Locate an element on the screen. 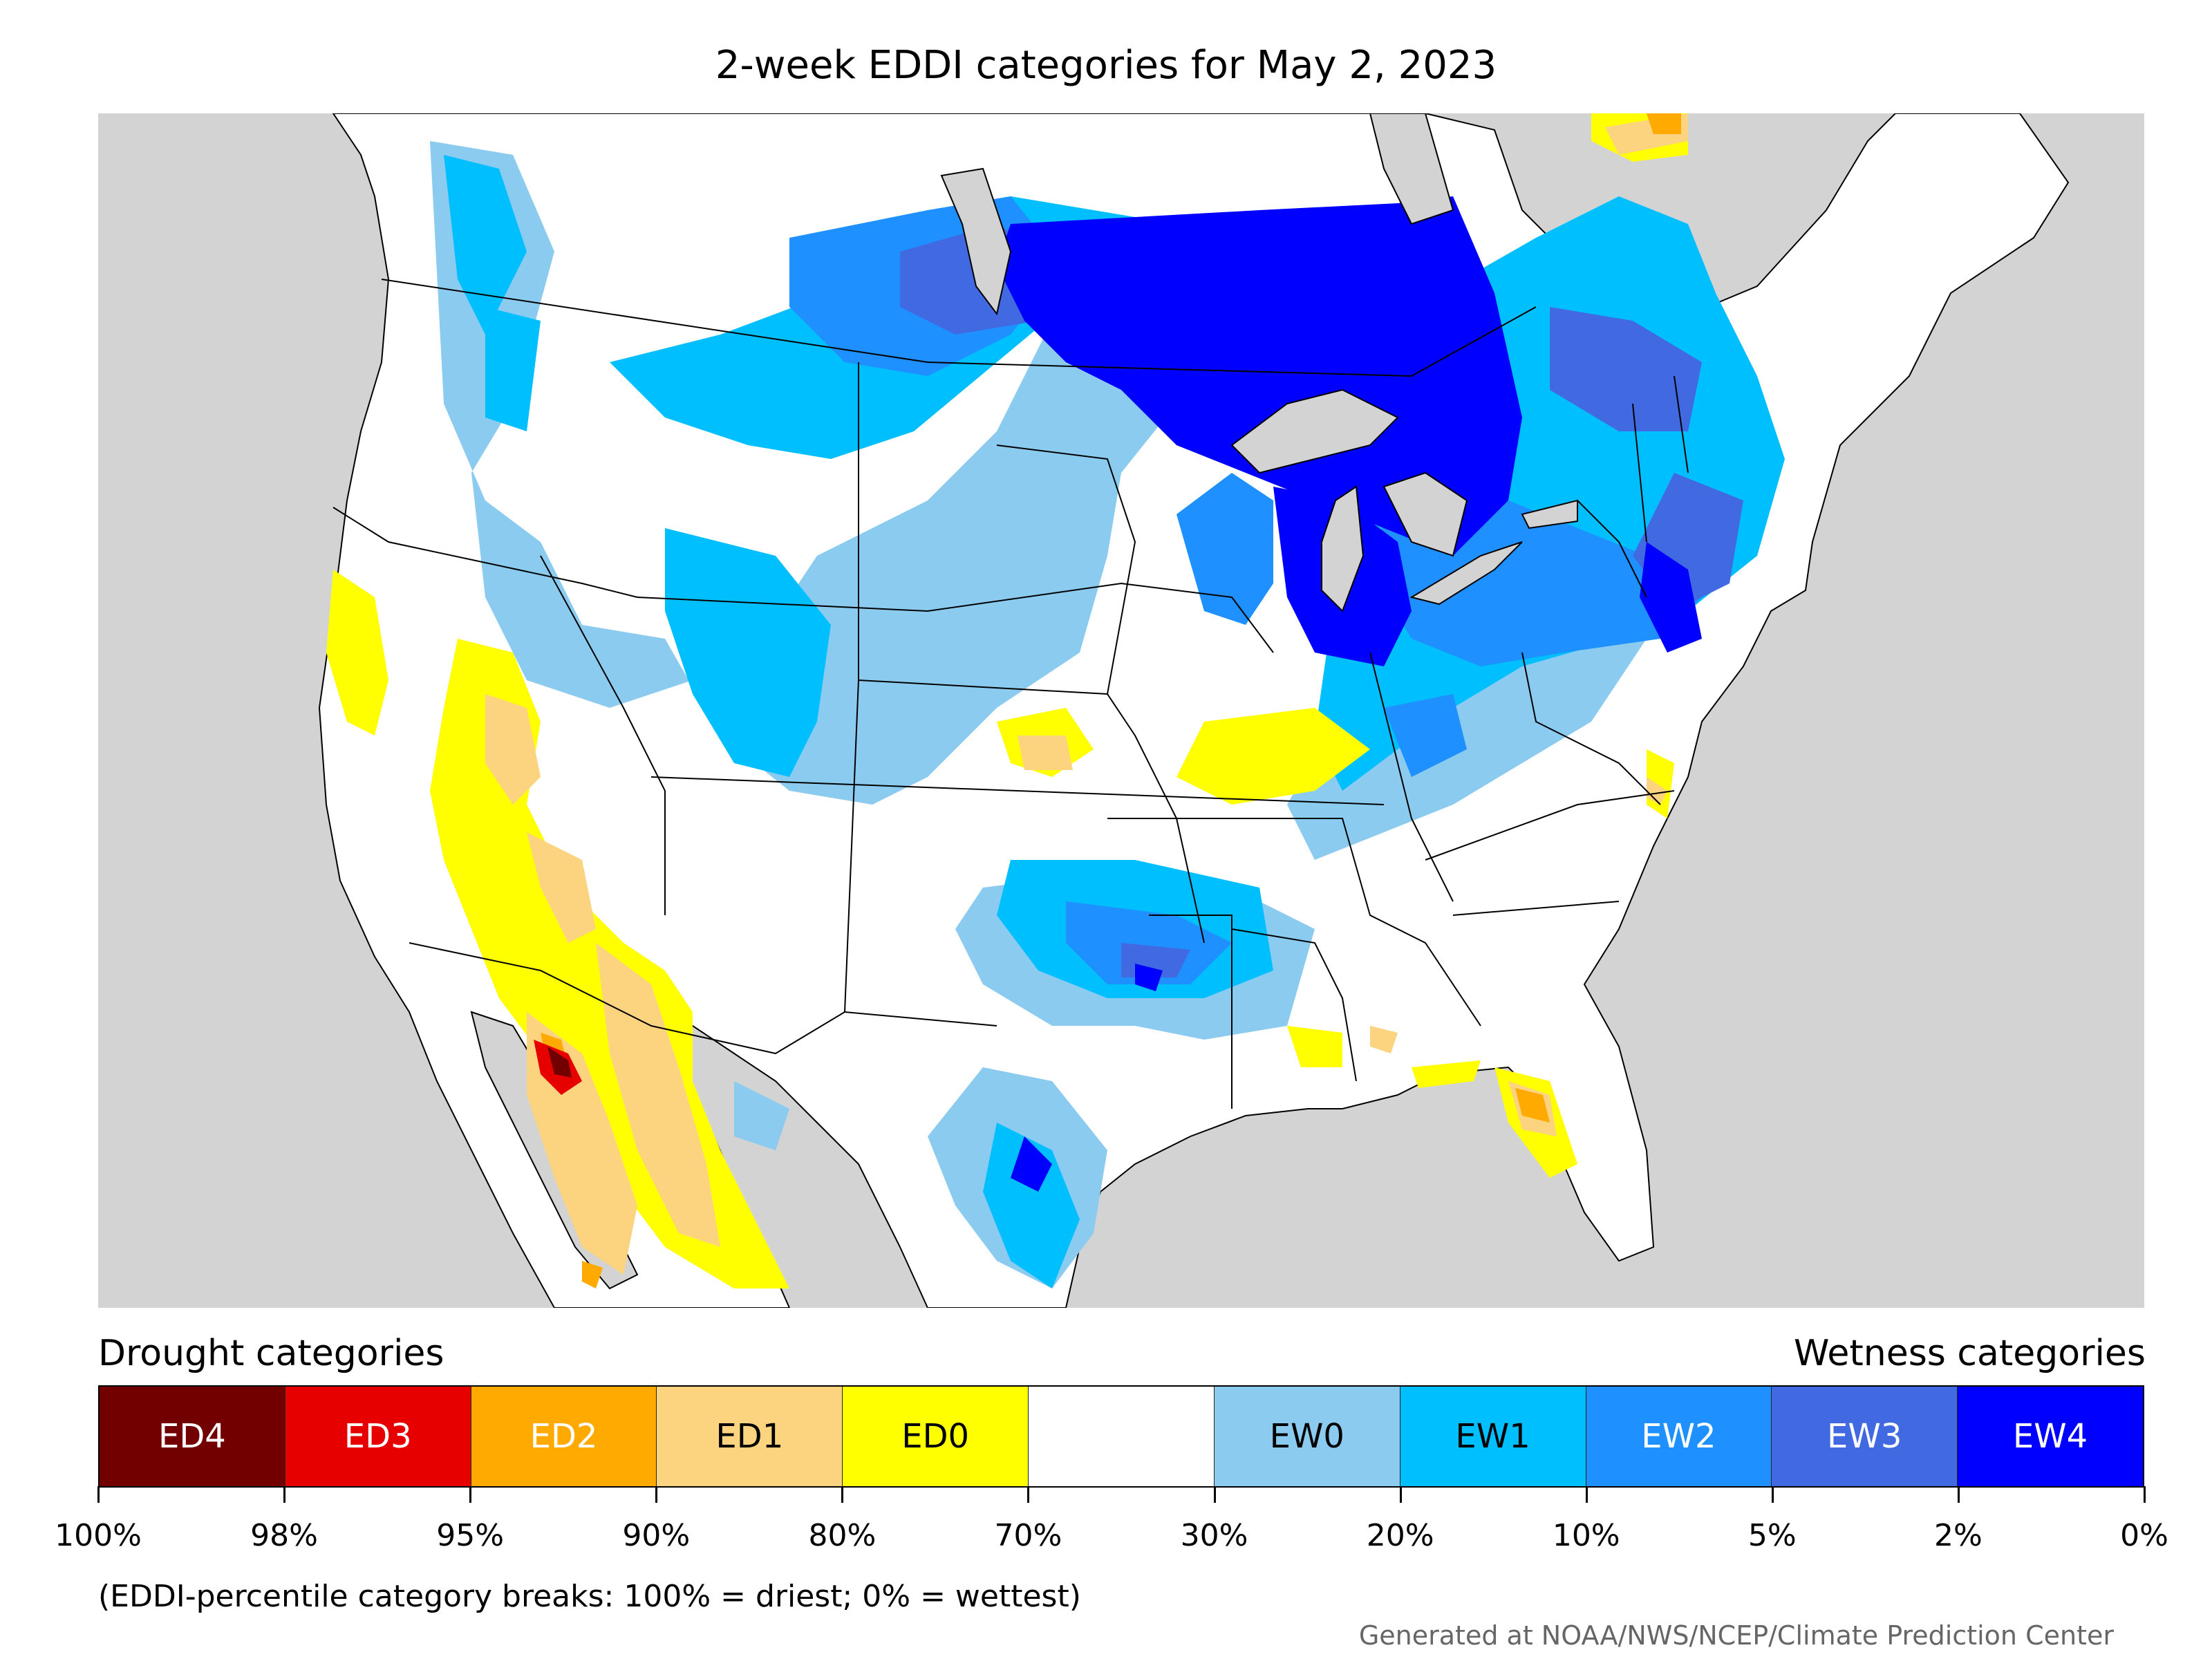  lakes is located at coordinates (1259, 363).